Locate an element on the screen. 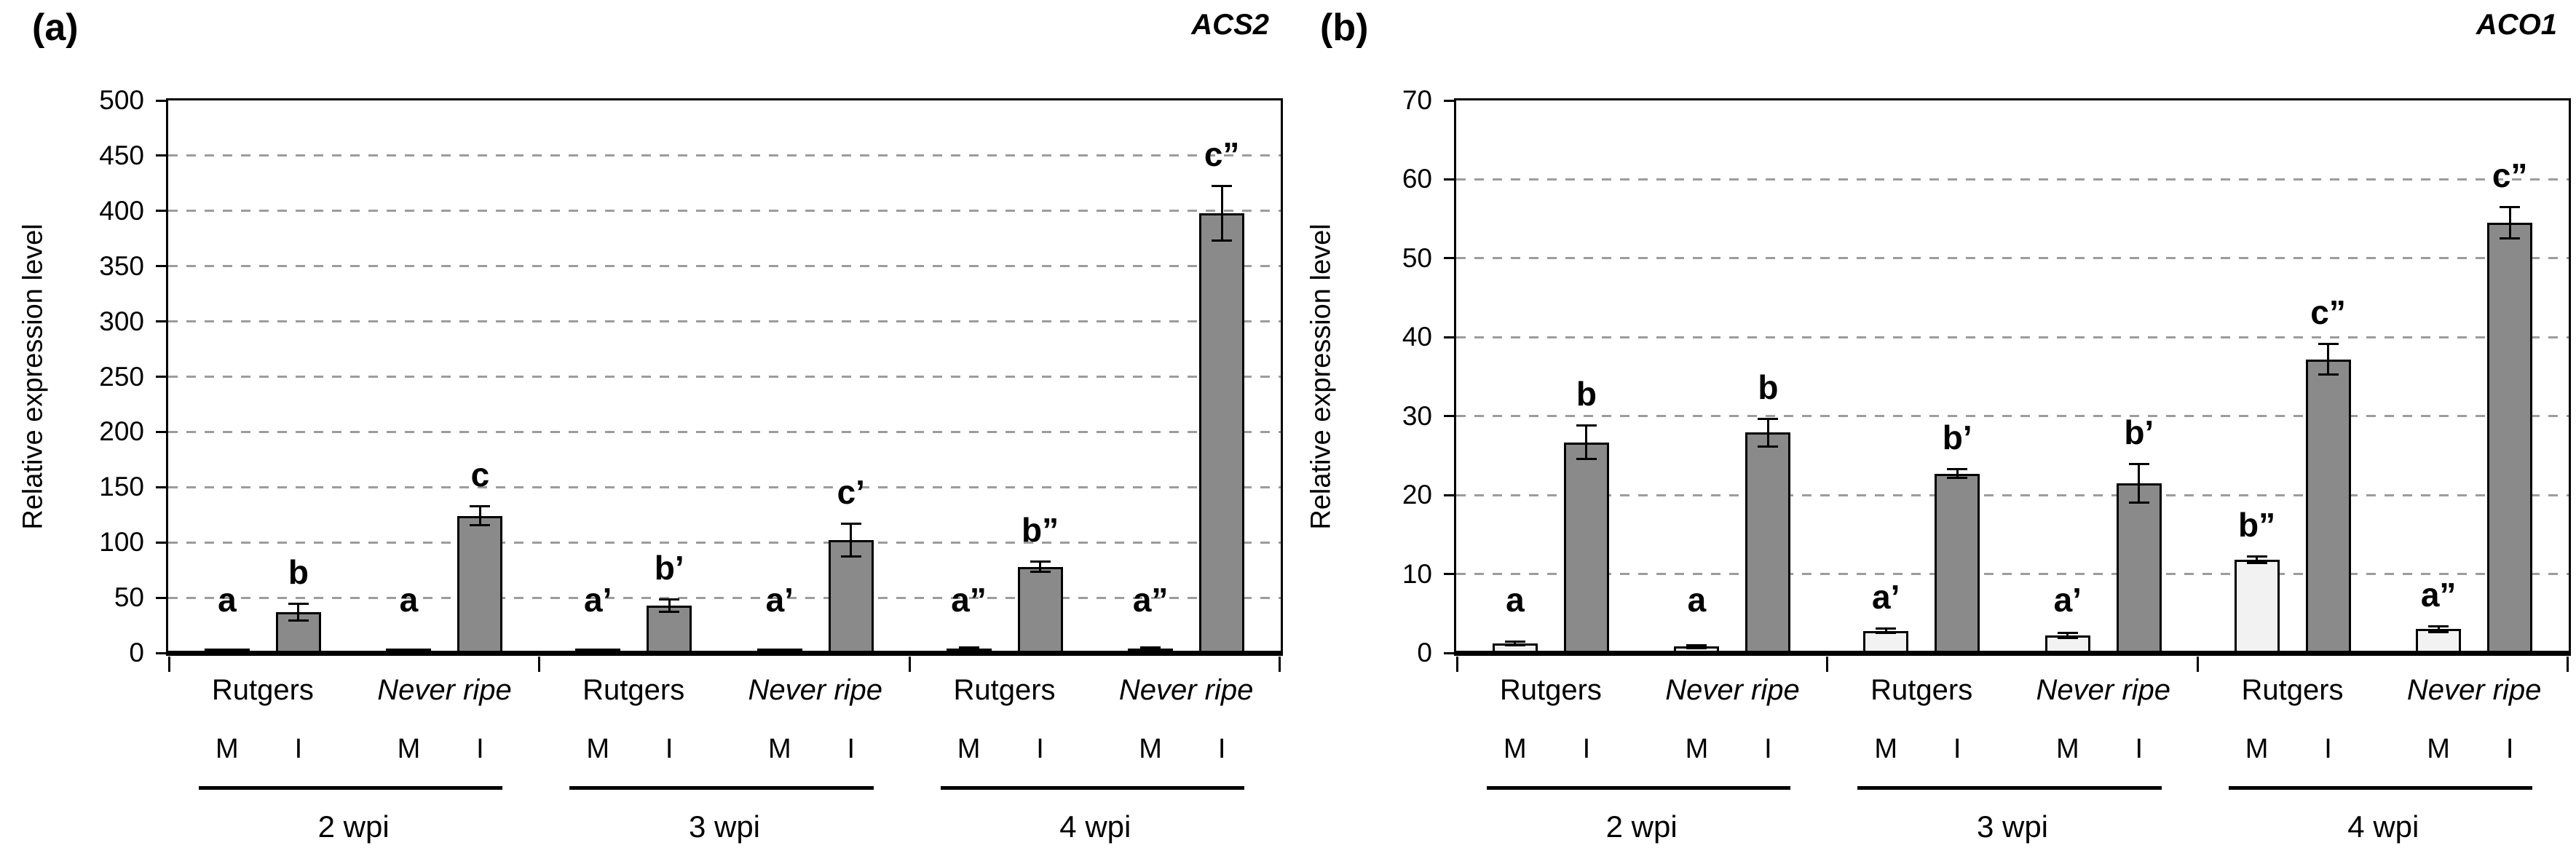 The image size is (2576, 856). bar-4wpi-never-ripe-I is located at coordinates (2510, 438).